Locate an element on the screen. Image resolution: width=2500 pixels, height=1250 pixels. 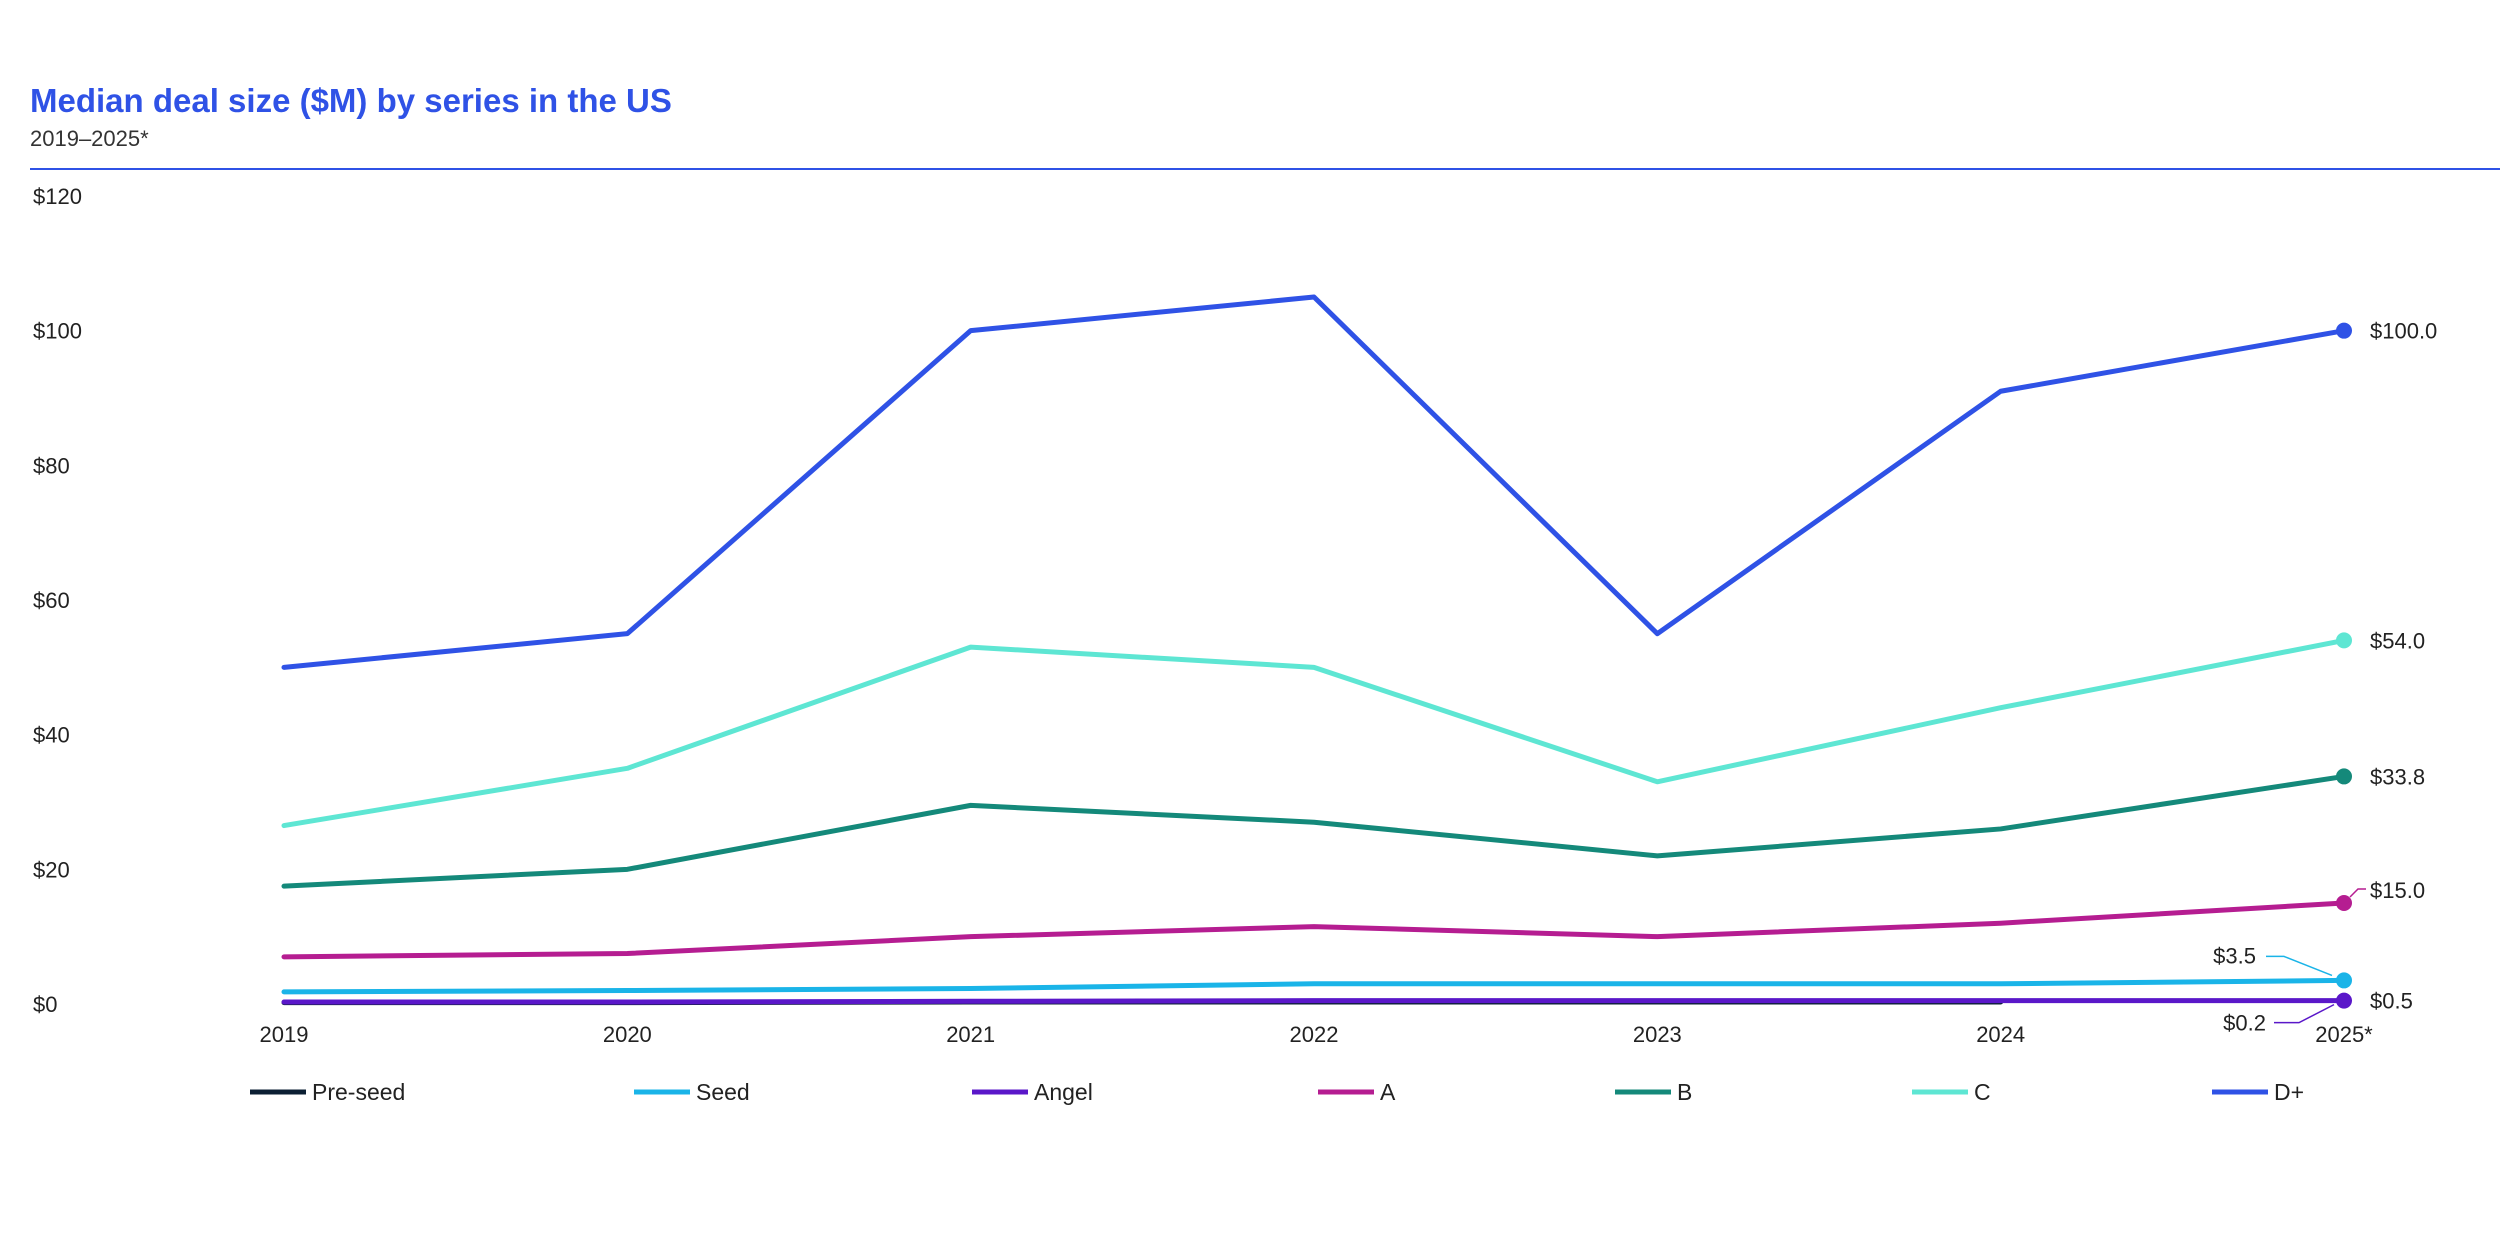
end-marker-a is located at coordinates (2344, 903).